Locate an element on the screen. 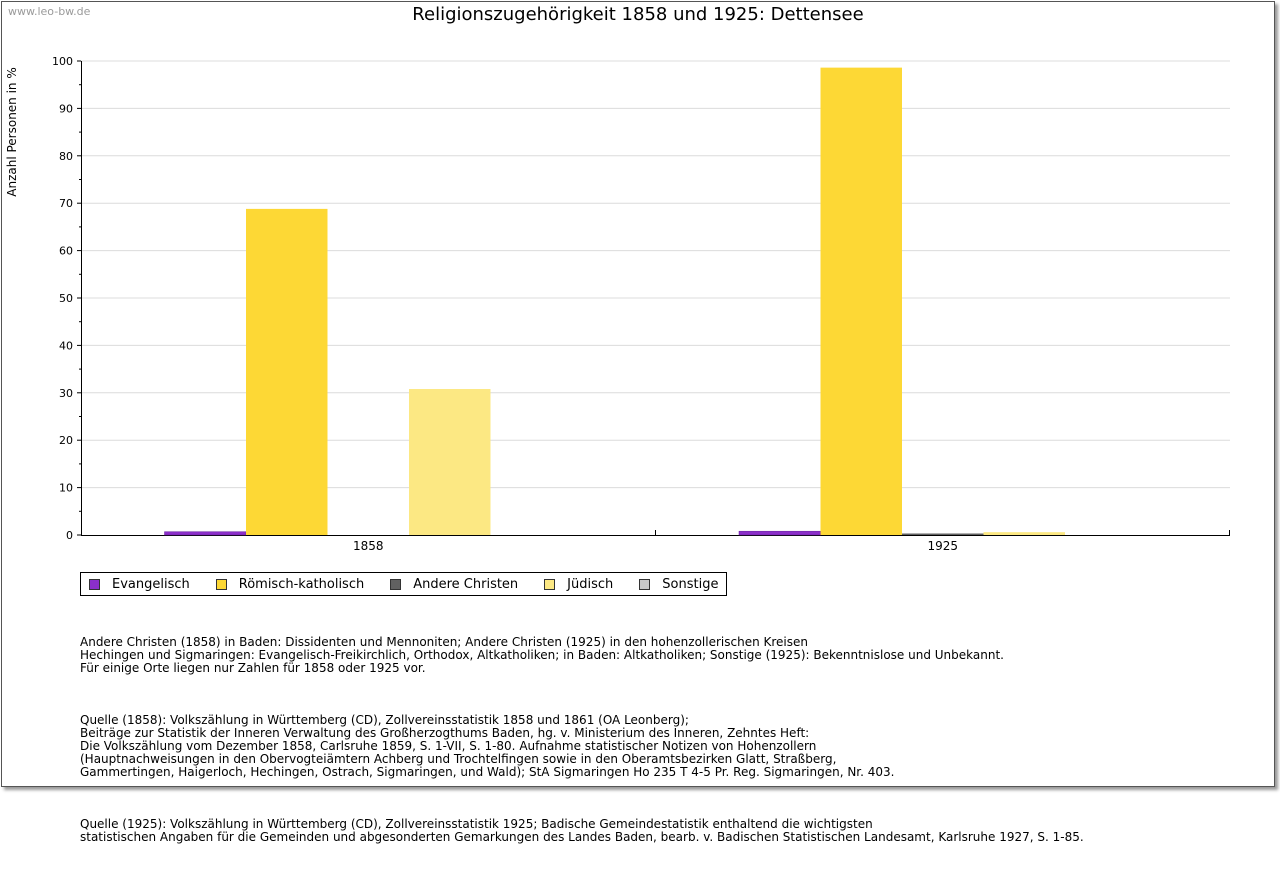  y-tick-label: 50 is located at coordinates (66, 298).